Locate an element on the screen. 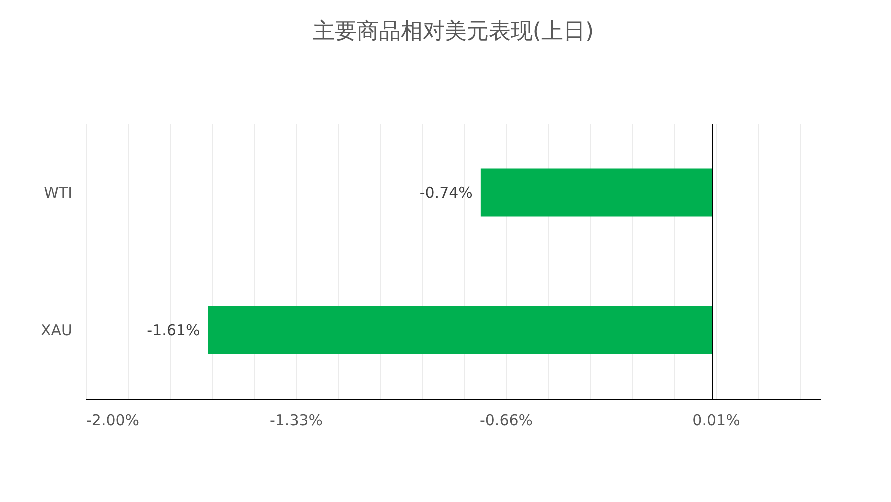 This screenshot has height=502, width=891. y-tick-label: WTI is located at coordinates (58, 193).